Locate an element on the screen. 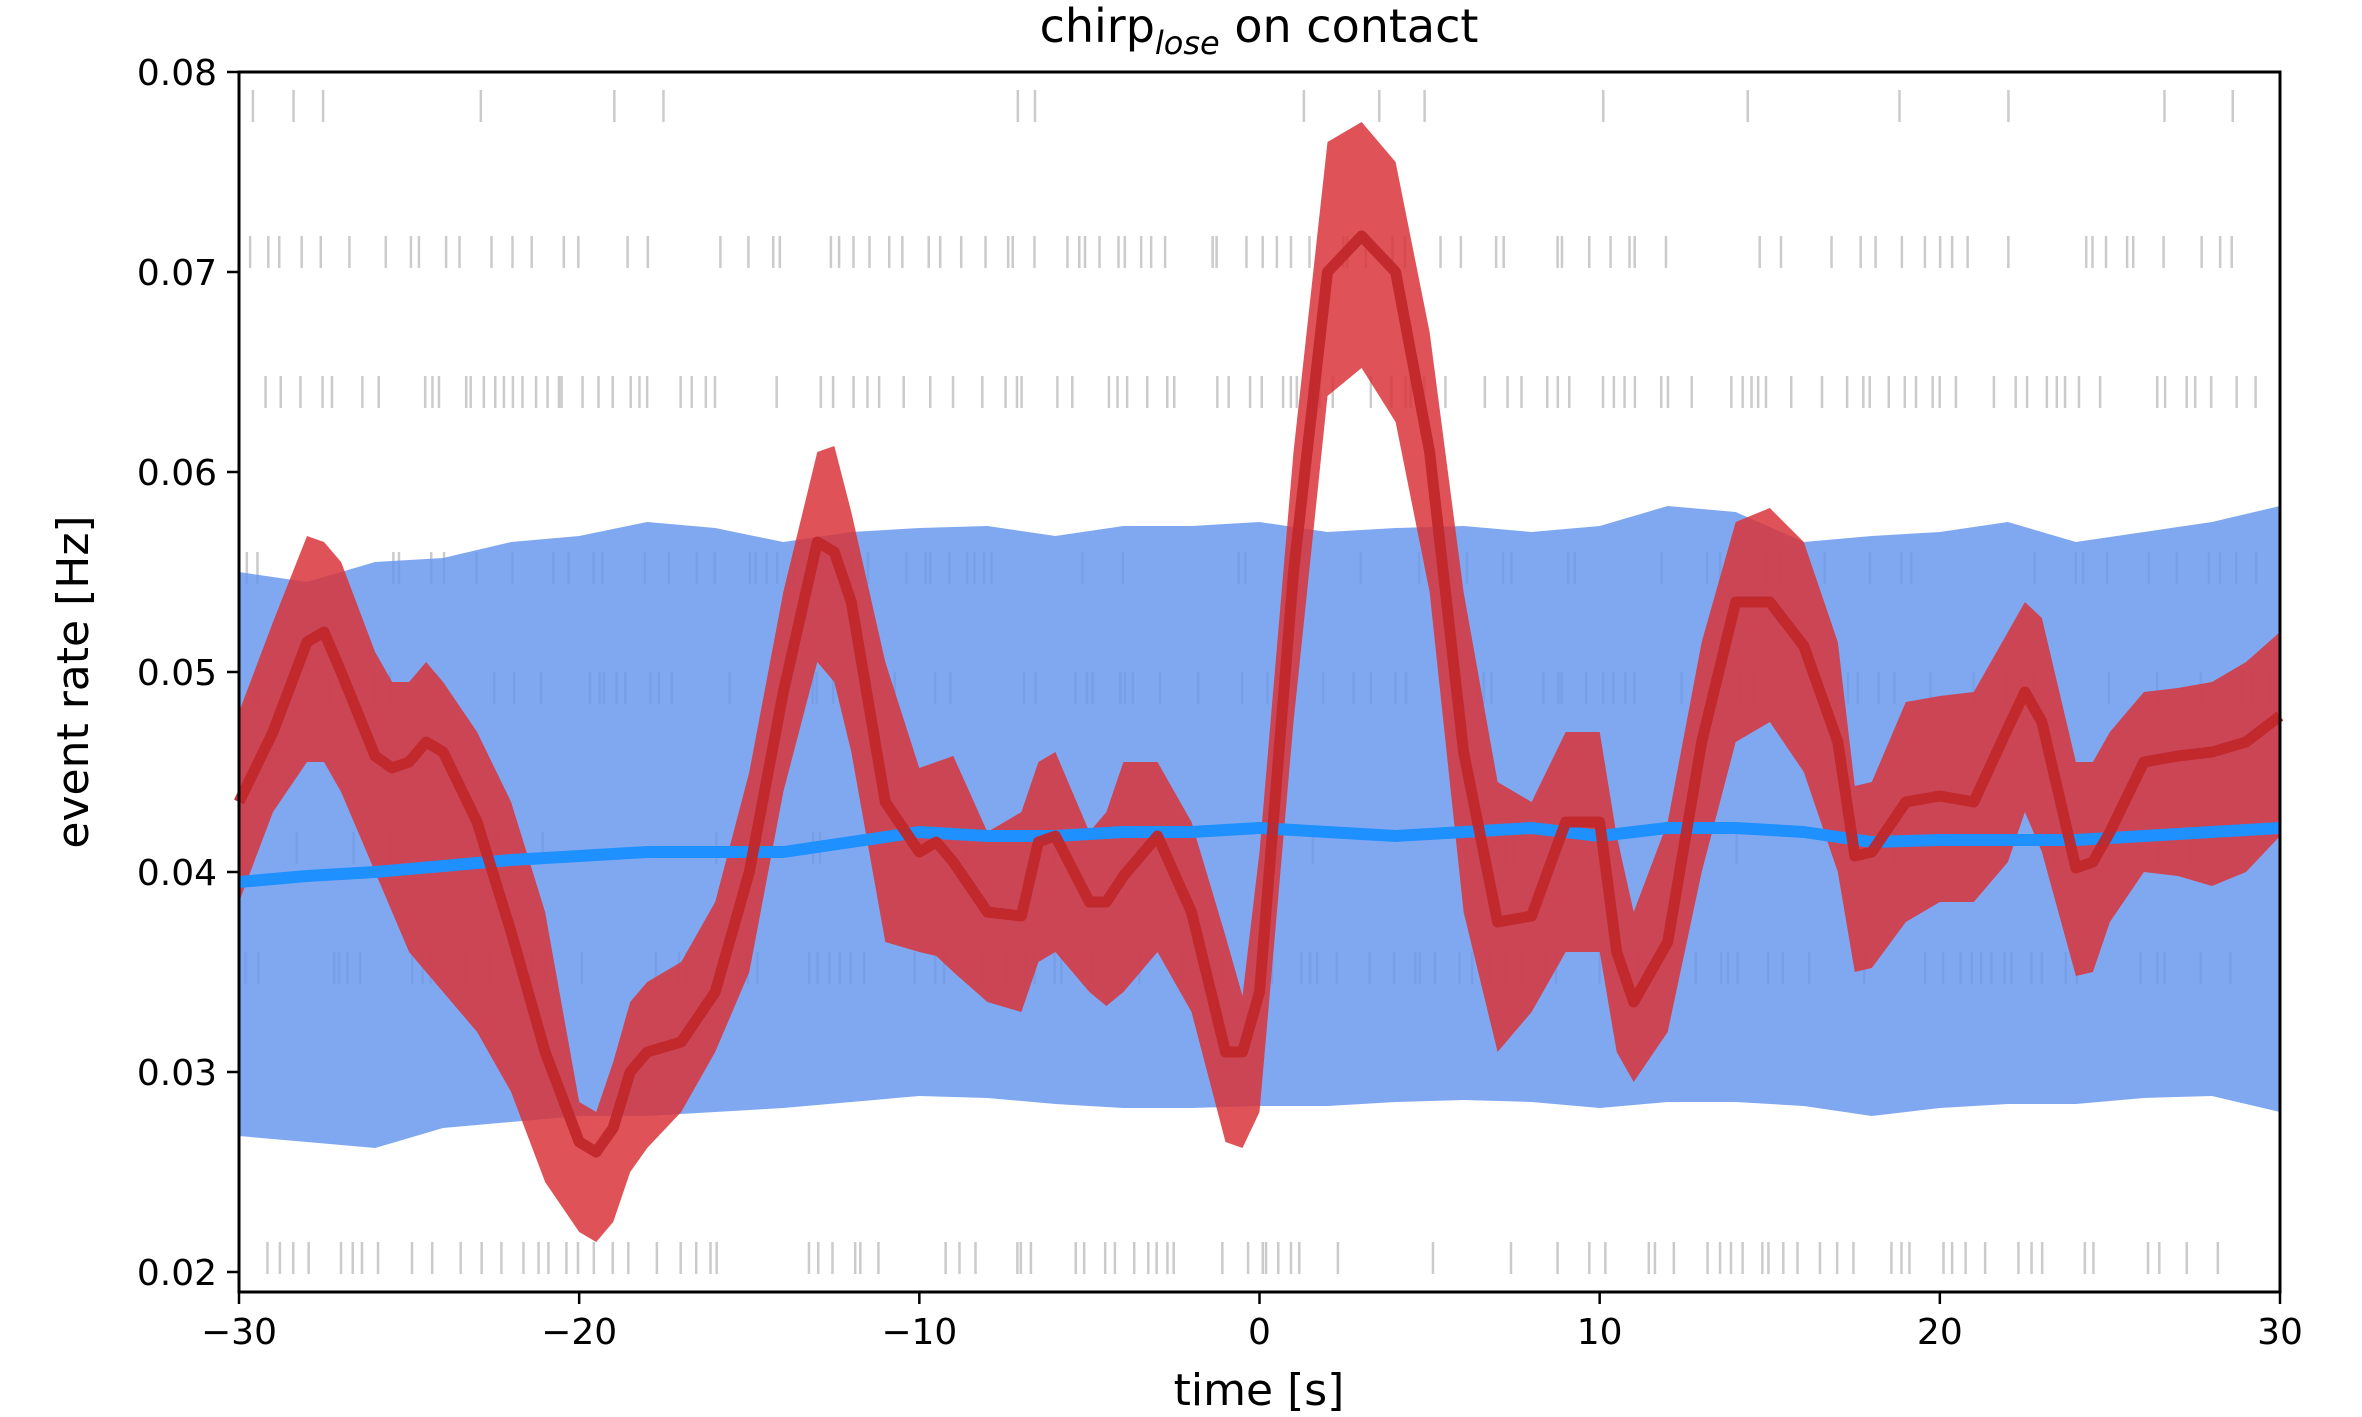 The height and width of the screenshot is (1417, 2362). x-tick-label: 30 is located at coordinates (2280, 1332).